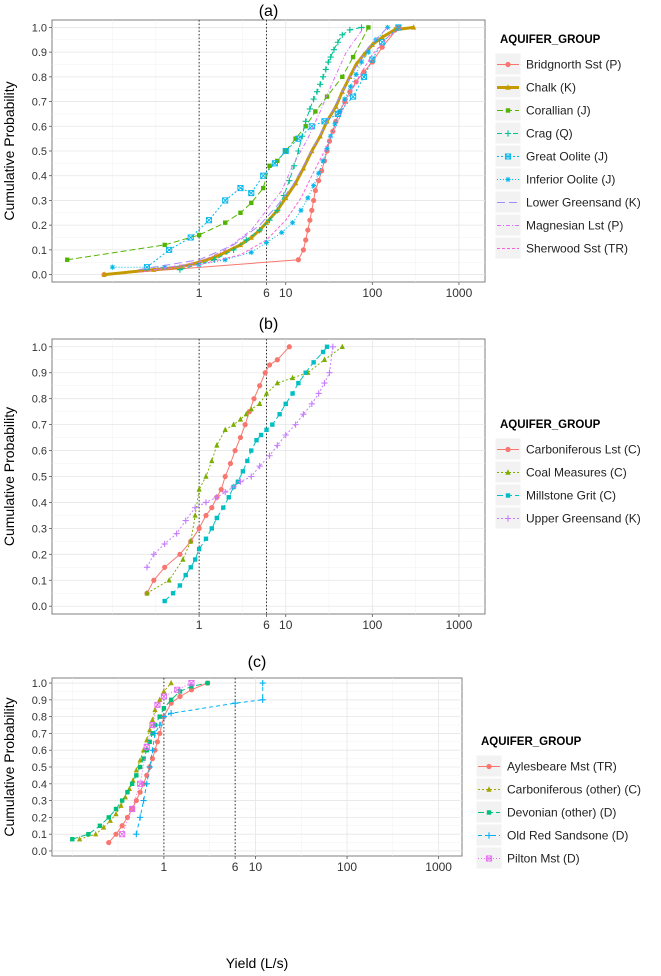 The image size is (661, 976). What do you see at coordinates (286, 293) in the screenshot?
I see `x-tick-label: 10` at bounding box center [286, 293].